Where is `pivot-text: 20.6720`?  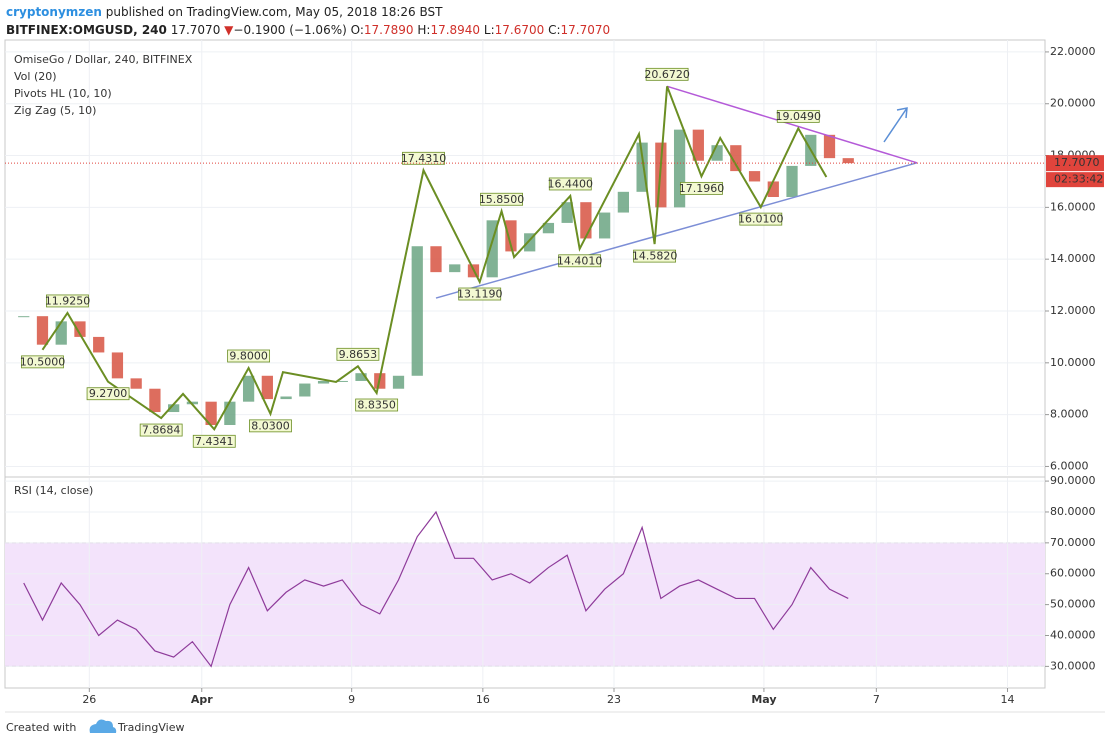
pivot-text: 20.6720 is located at coordinates (667, 74).